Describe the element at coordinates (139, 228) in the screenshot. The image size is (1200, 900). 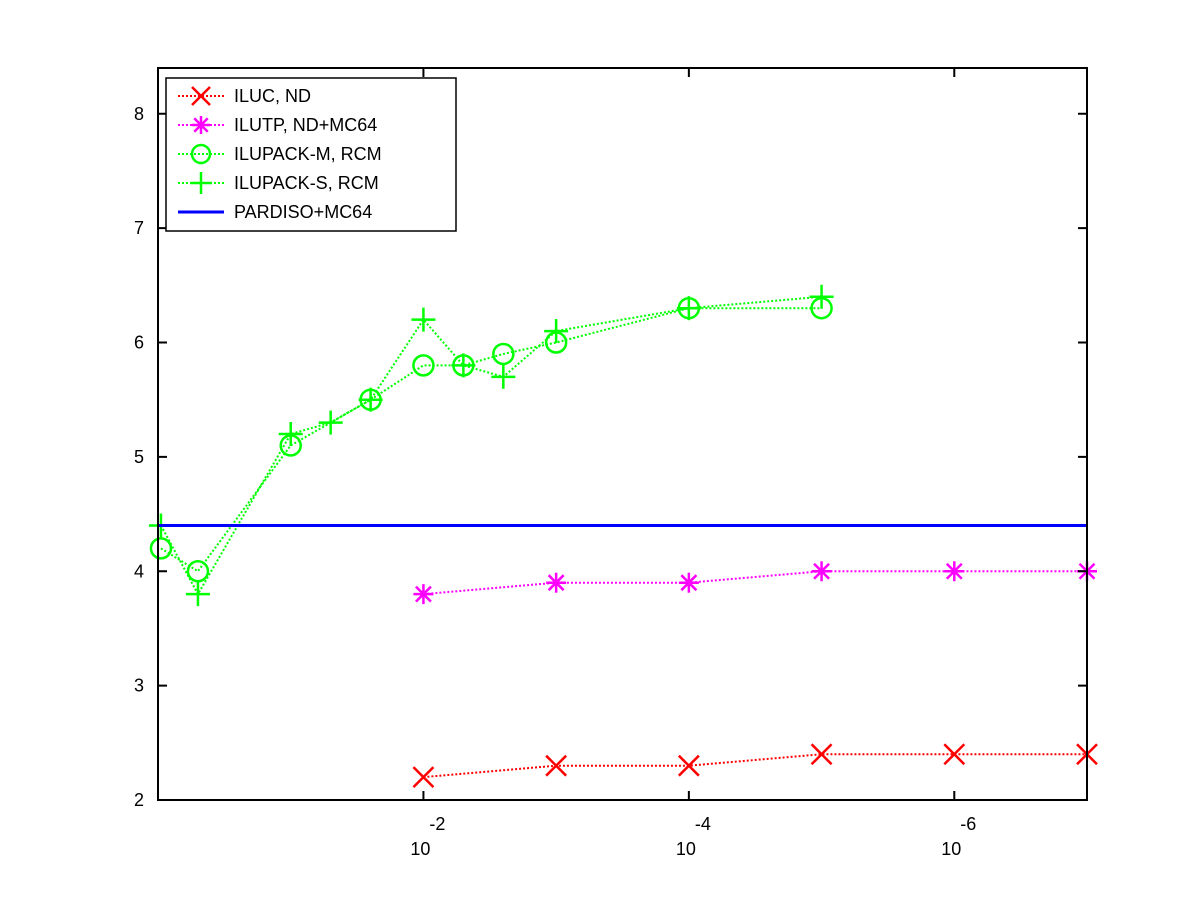
I see `y-tick-label-5: 7` at that location.